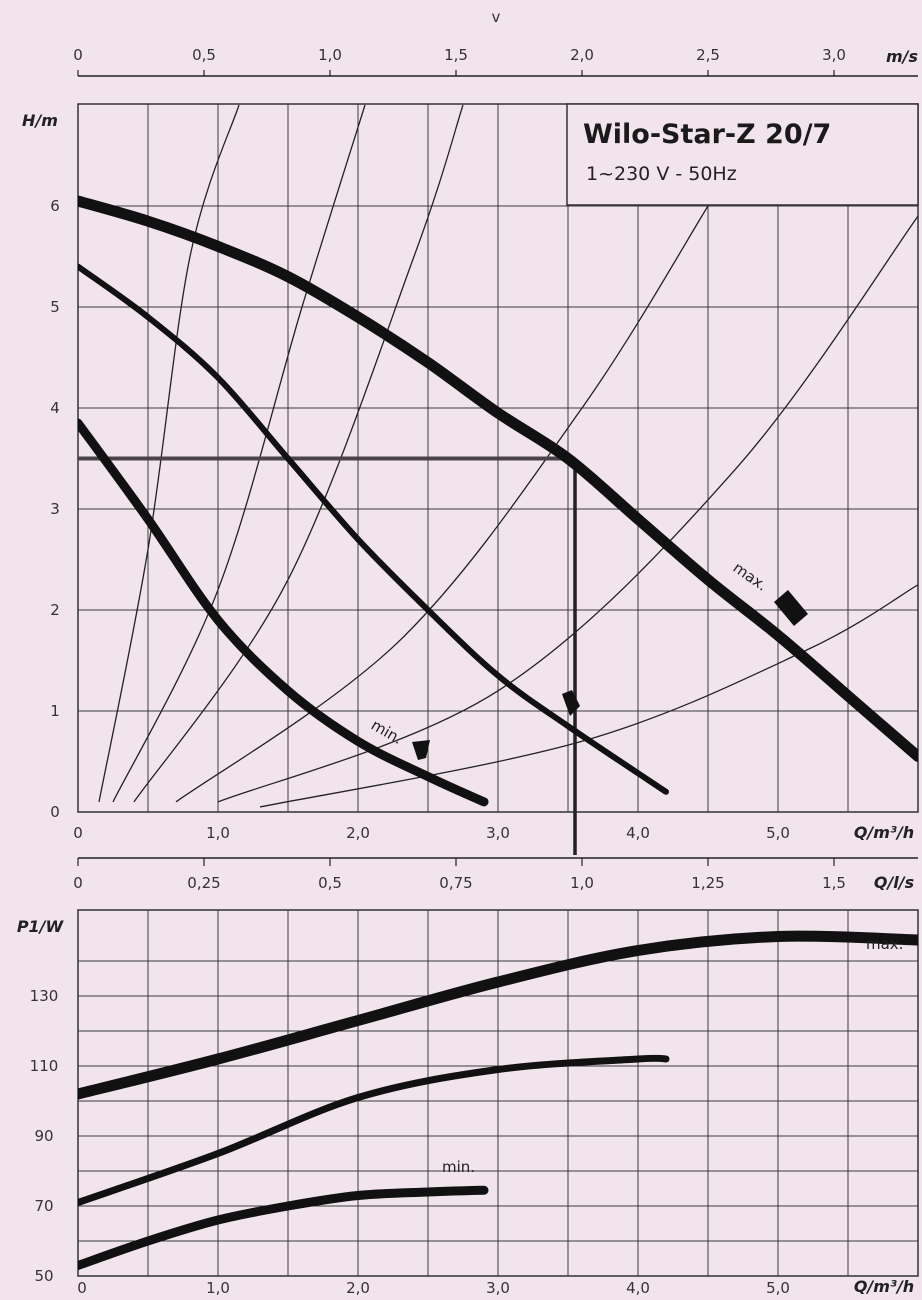 This screenshot has height=1300, width=922. I want to click on min-marker-icon, so click(421, 750).